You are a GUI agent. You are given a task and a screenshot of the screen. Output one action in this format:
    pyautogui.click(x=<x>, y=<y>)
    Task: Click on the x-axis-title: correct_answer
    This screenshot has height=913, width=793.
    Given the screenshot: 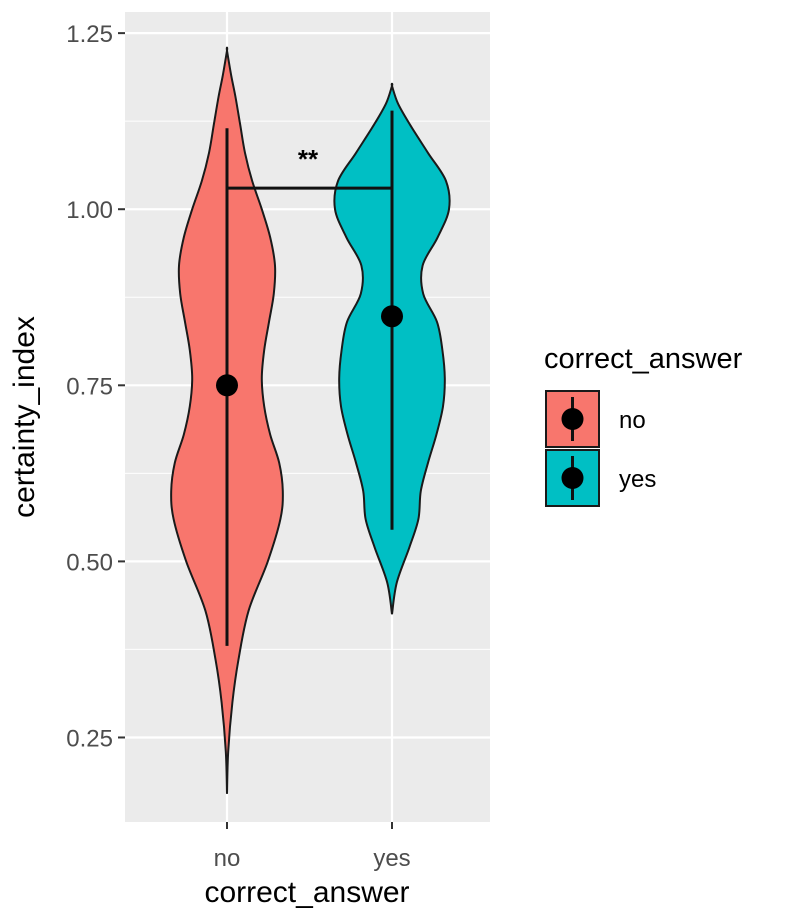 What is the action you would take?
    pyautogui.click(x=306, y=892)
    